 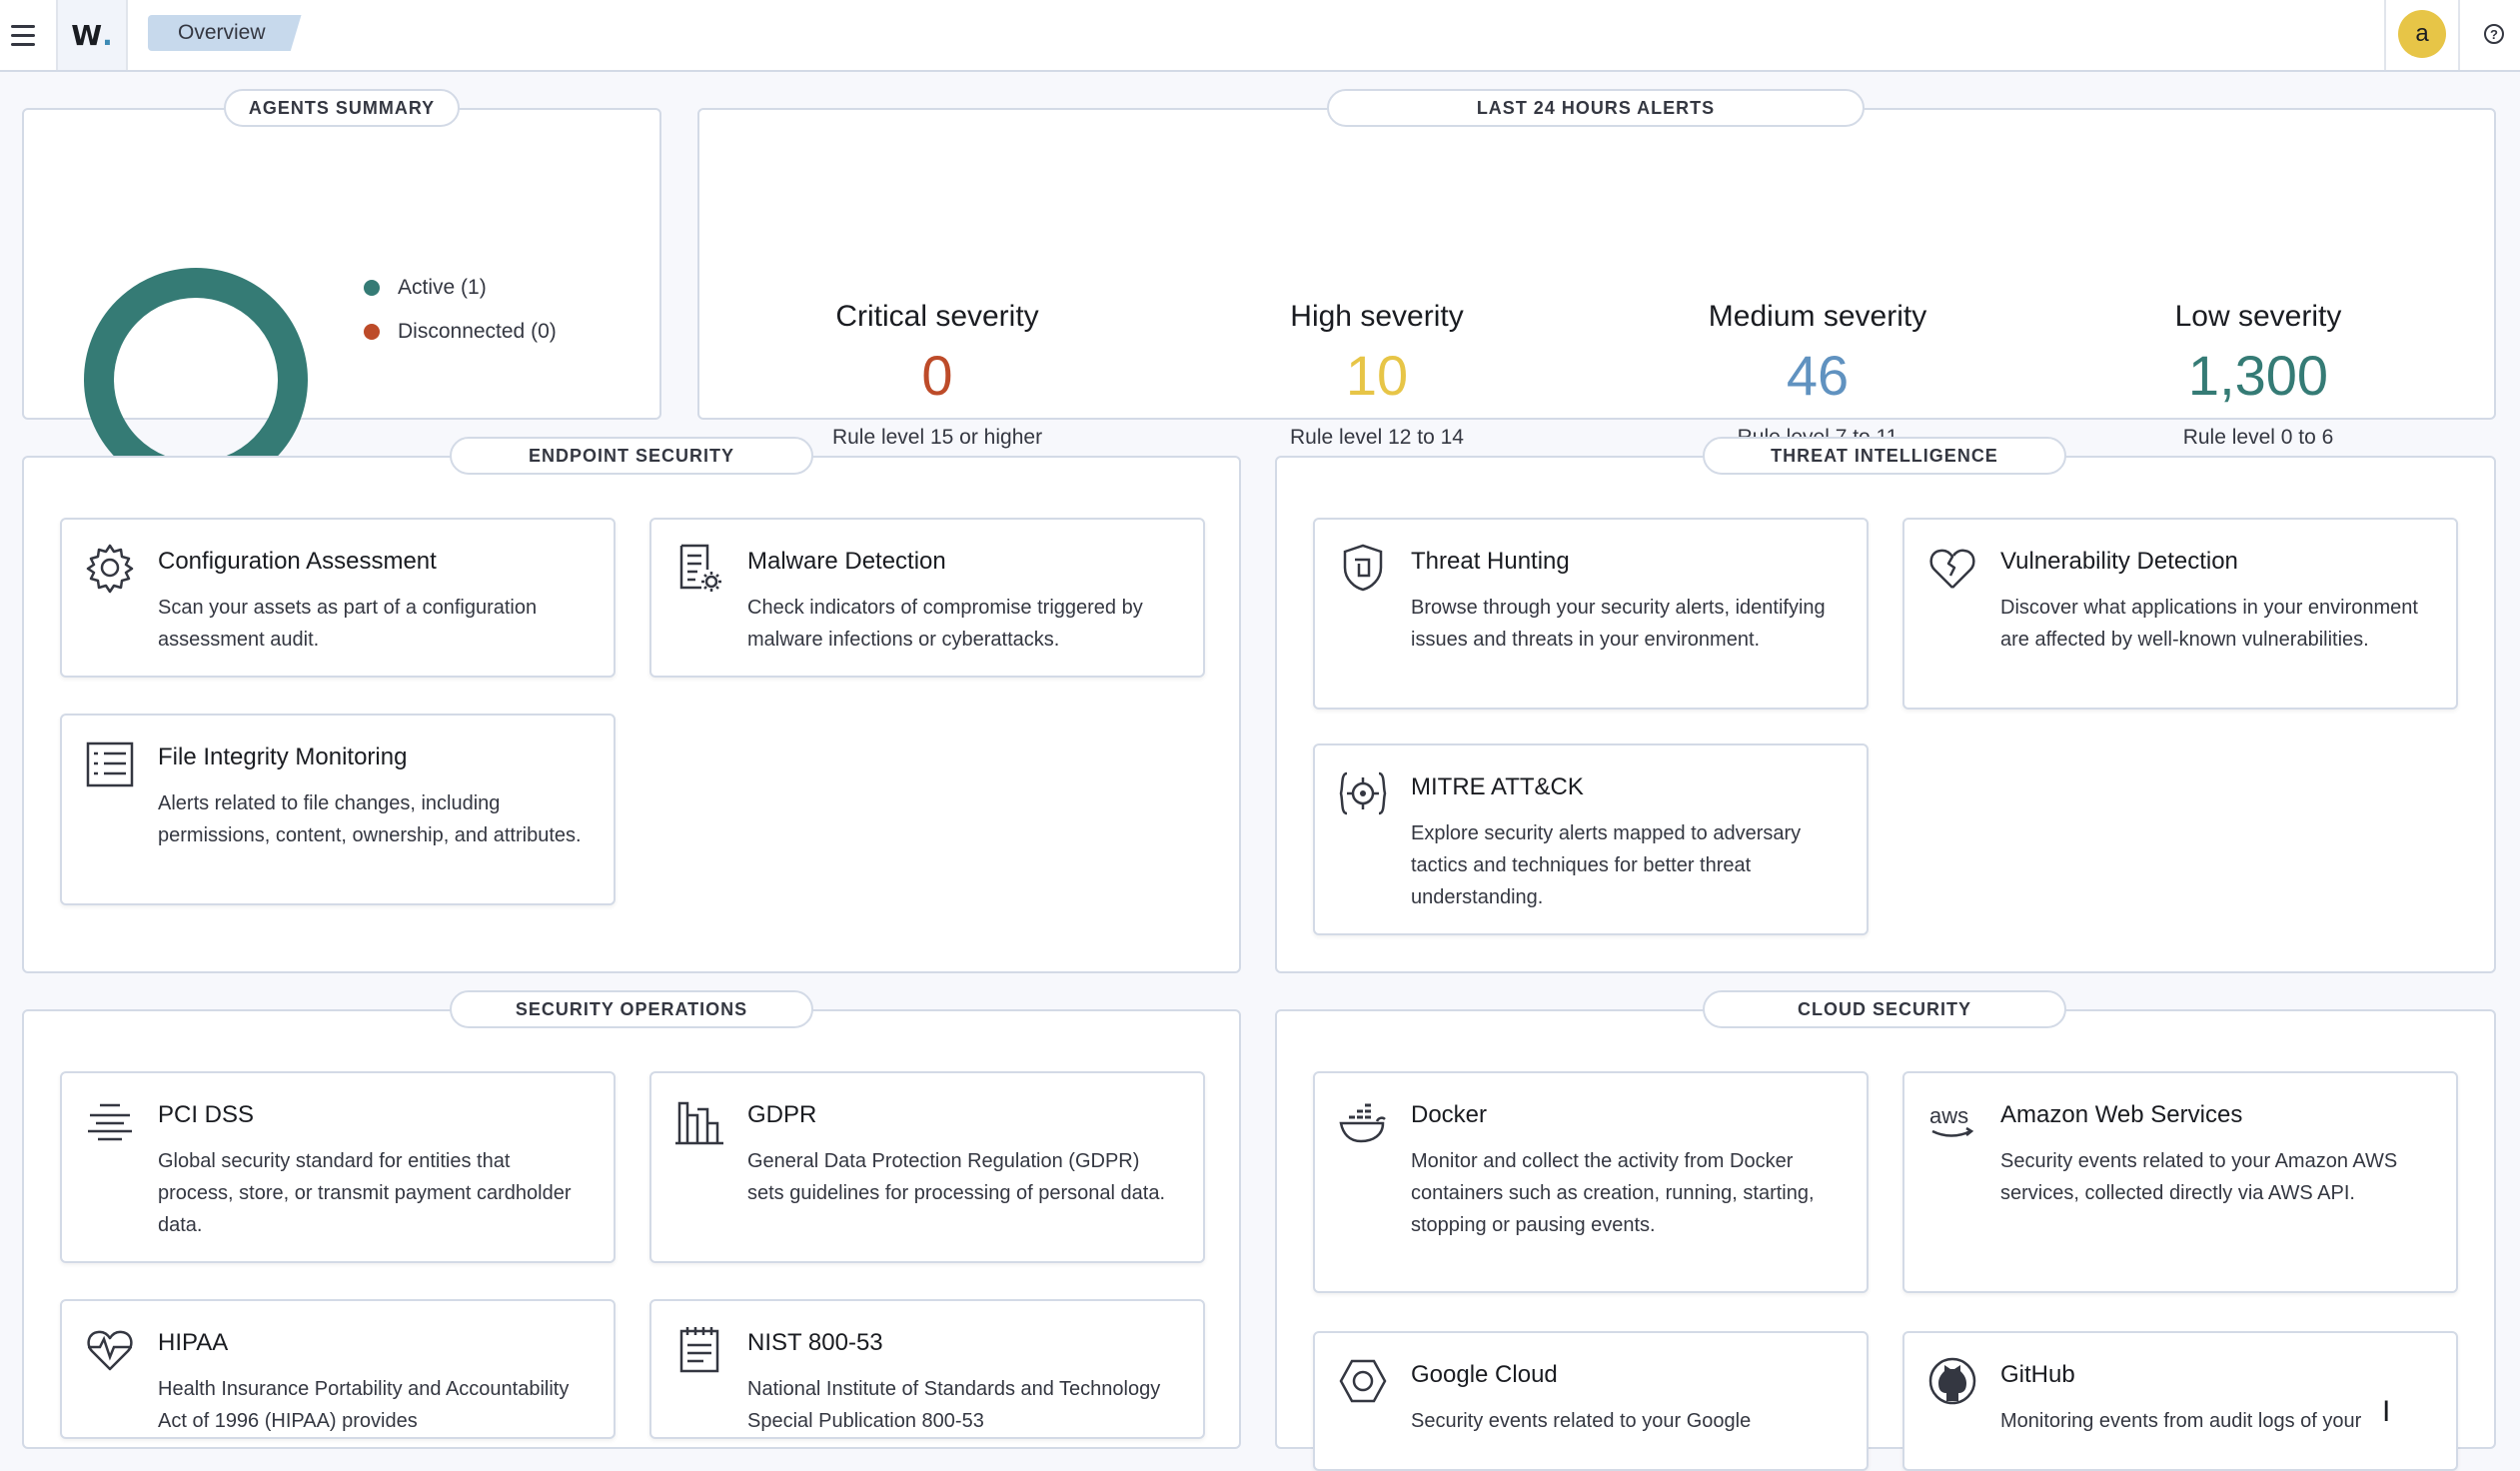 I want to click on shield-search-icon, so click(x=1363, y=568).